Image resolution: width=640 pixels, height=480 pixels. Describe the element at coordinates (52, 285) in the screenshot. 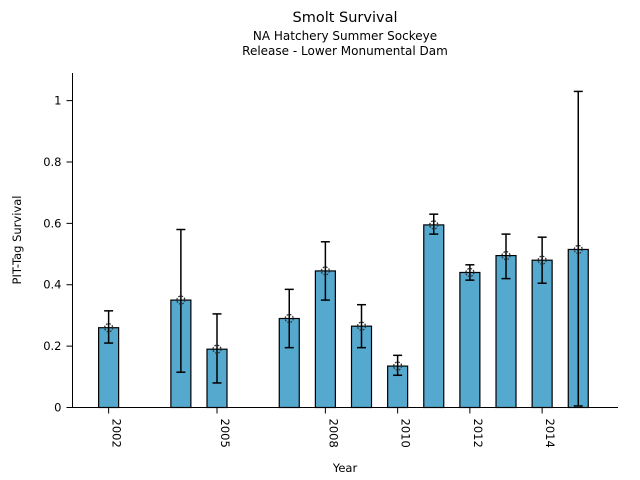

I see `y-tick-label: 0.4` at that location.